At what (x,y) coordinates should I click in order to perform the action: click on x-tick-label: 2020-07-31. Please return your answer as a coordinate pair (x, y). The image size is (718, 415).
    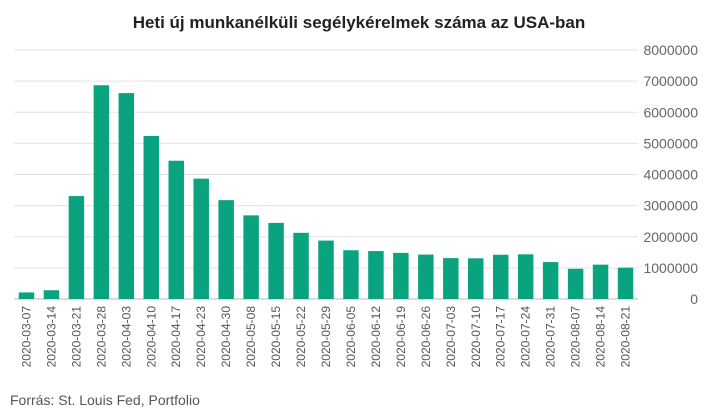
    Looking at the image, I should click on (551, 337).